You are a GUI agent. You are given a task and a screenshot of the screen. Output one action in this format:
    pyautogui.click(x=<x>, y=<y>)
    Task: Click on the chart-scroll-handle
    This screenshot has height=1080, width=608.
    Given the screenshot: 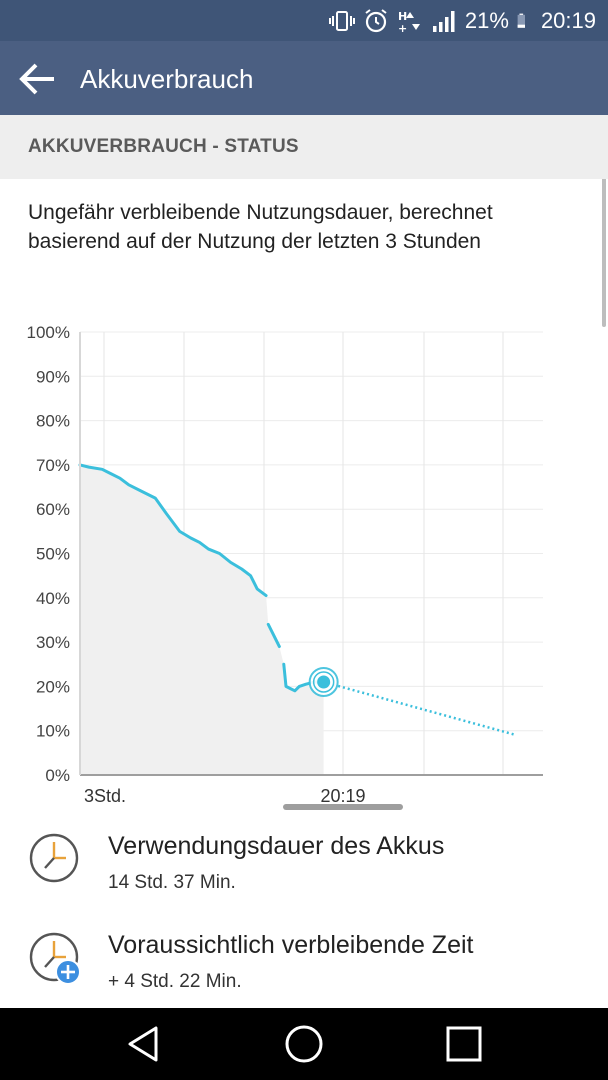 What is the action you would take?
    pyautogui.click(x=343, y=807)
    